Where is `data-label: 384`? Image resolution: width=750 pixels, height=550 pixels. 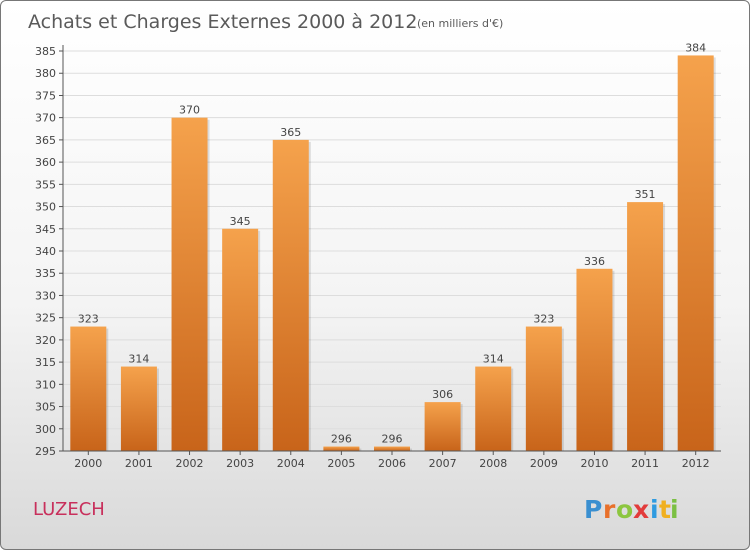
data-label: 384 is located at coordinates (695, 47).